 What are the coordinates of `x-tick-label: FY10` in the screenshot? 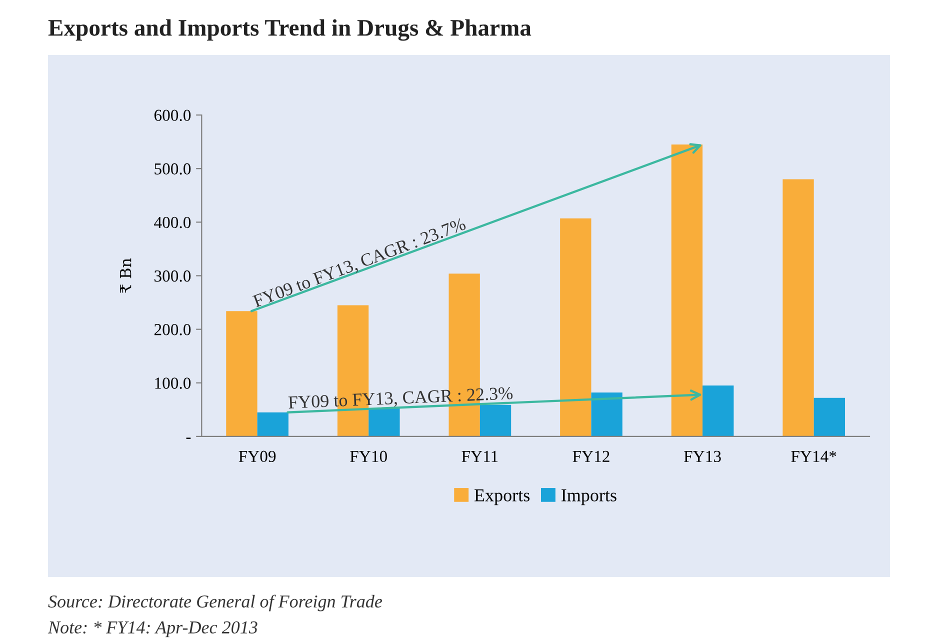 It's located at (368, 456).